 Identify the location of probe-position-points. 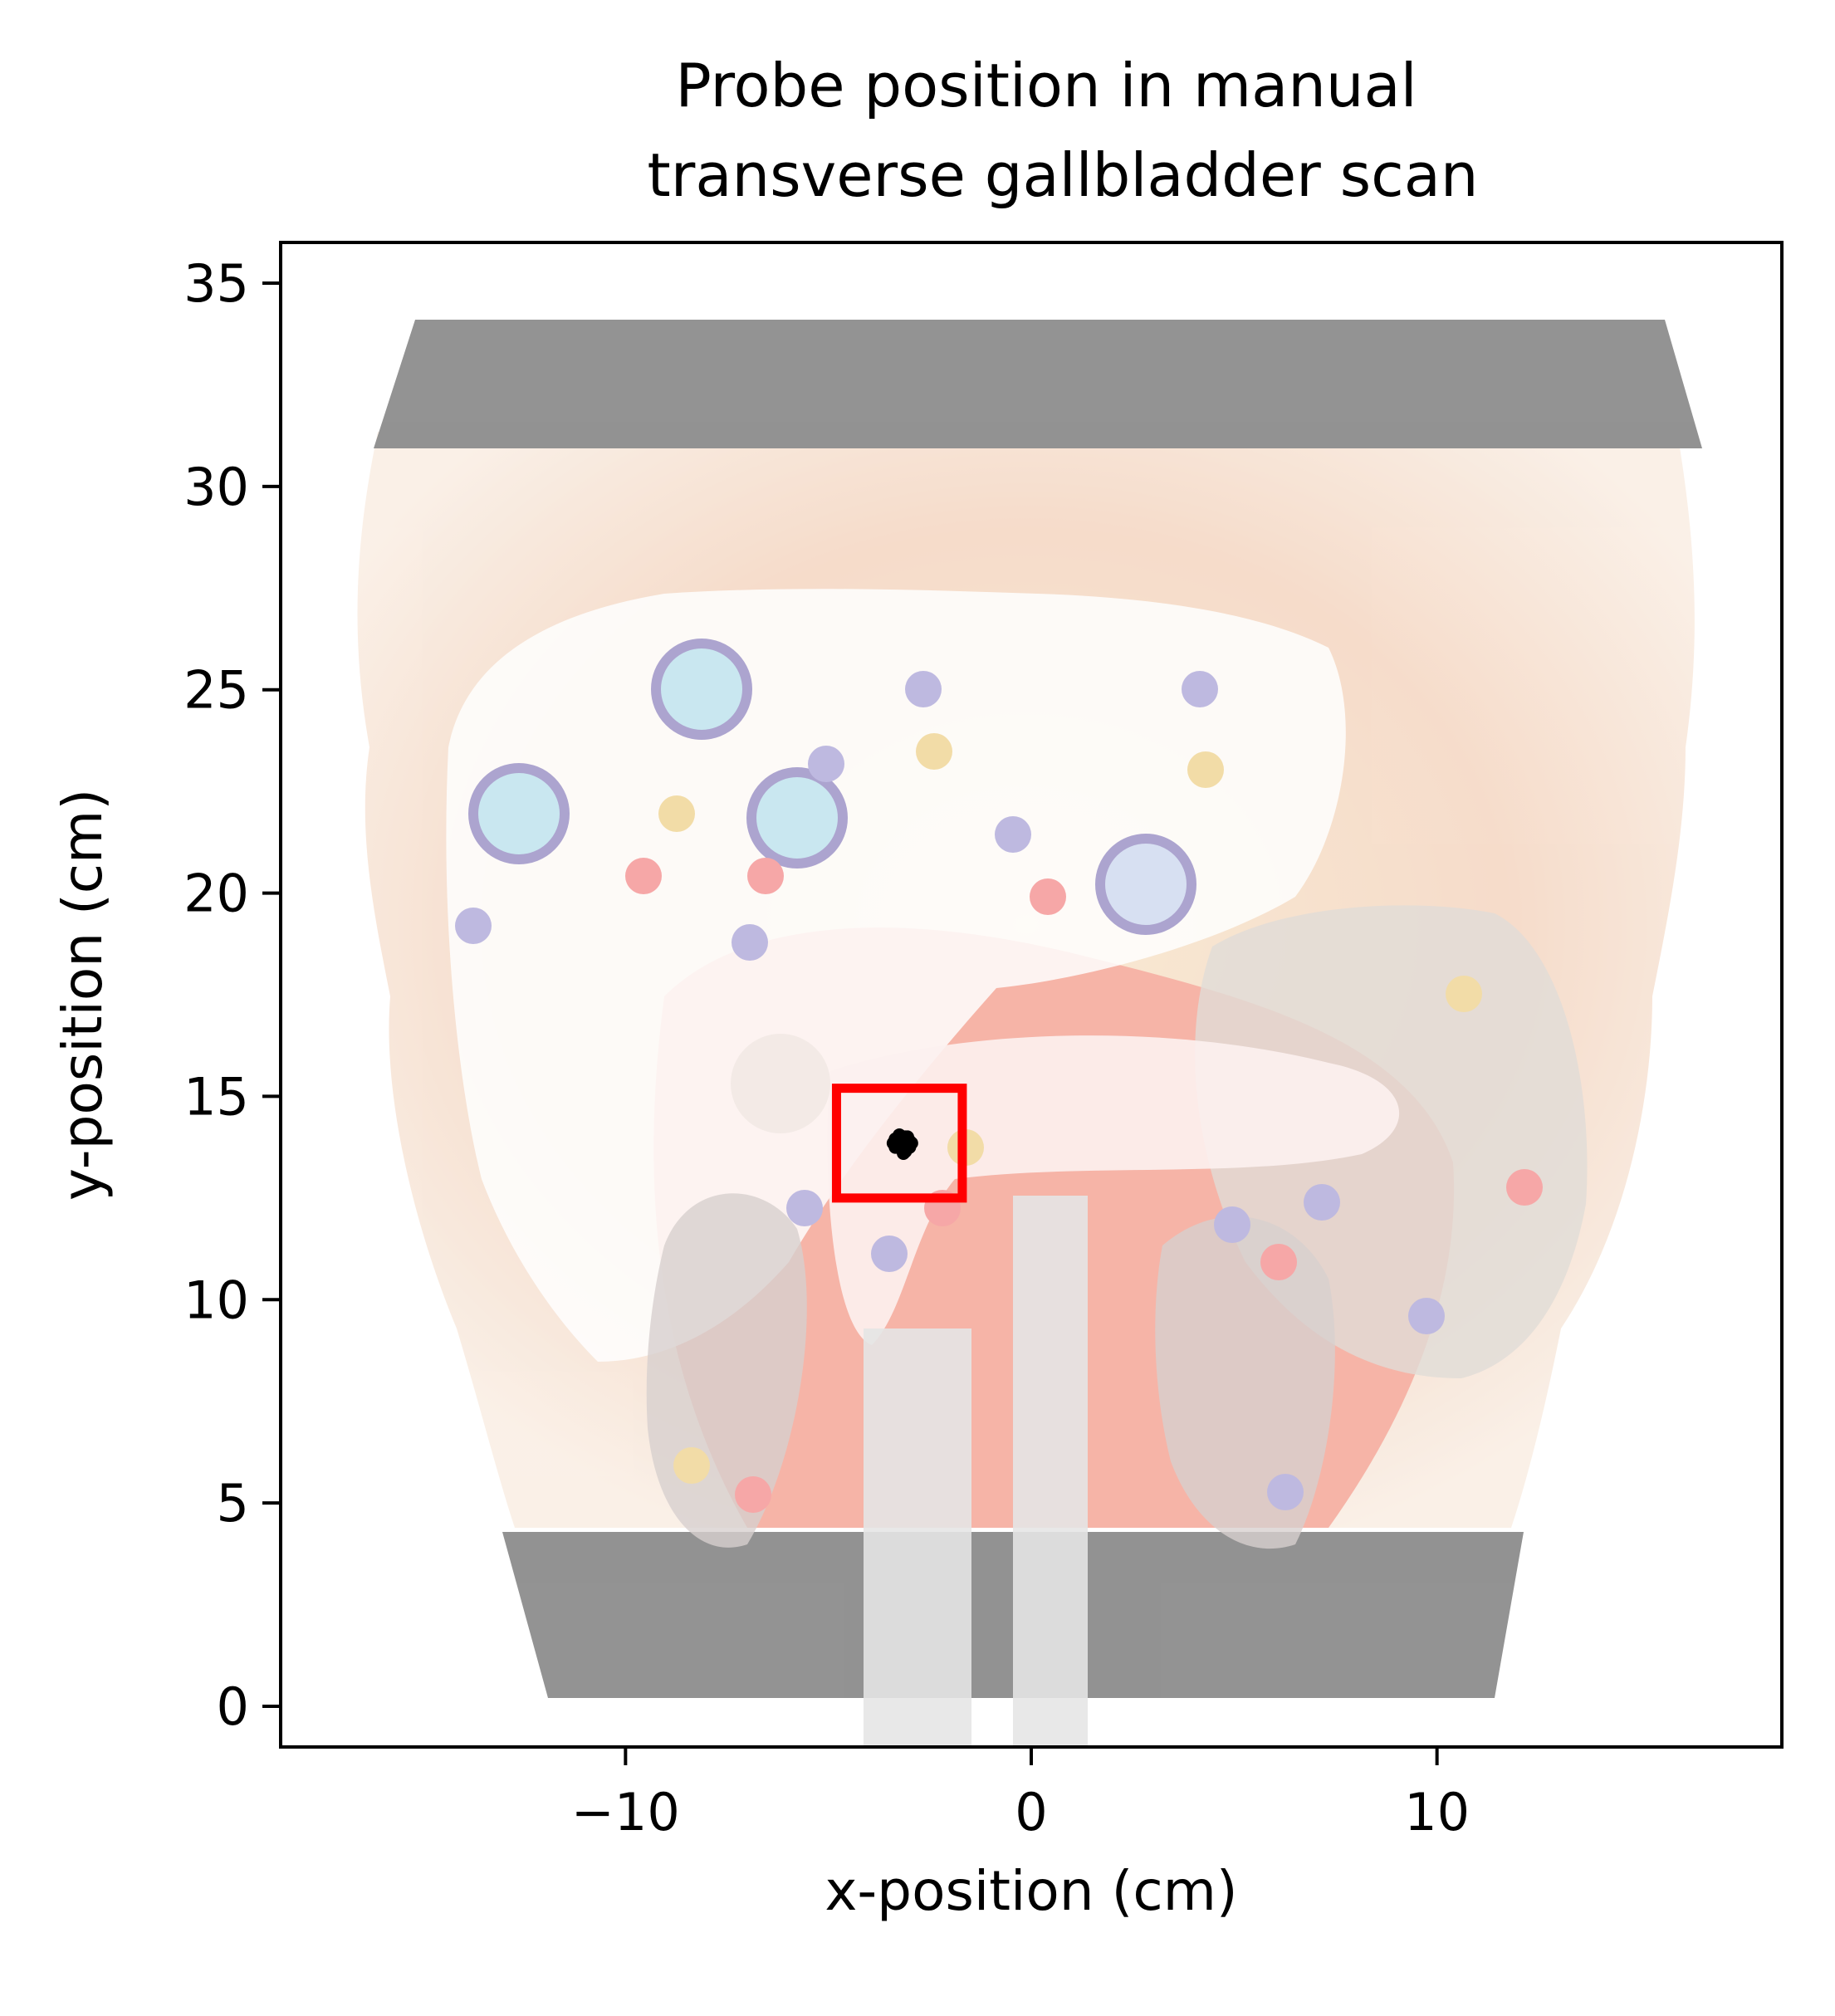
(902, 1144).